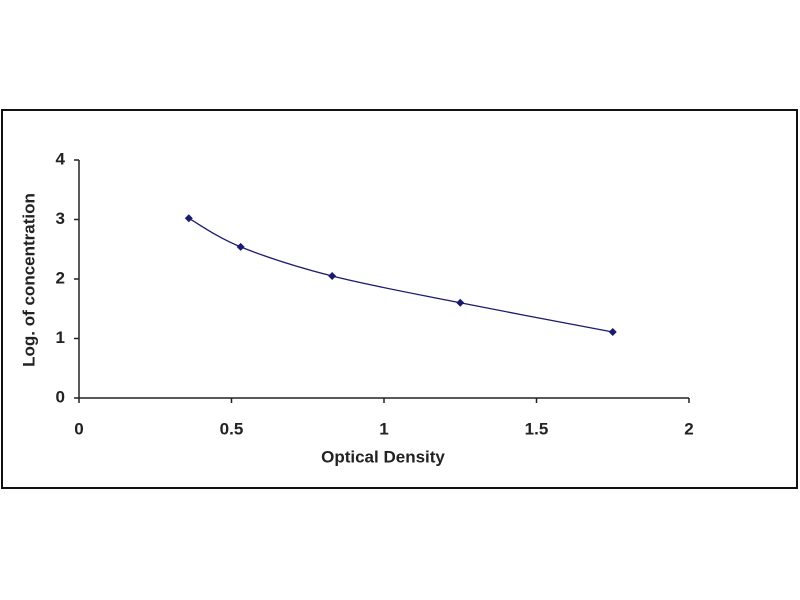 This screenshot has width=800, height=600. Describe the element at coordinates (688, 428) in the screenshot. I see `x-tick-label: 2` at that location.